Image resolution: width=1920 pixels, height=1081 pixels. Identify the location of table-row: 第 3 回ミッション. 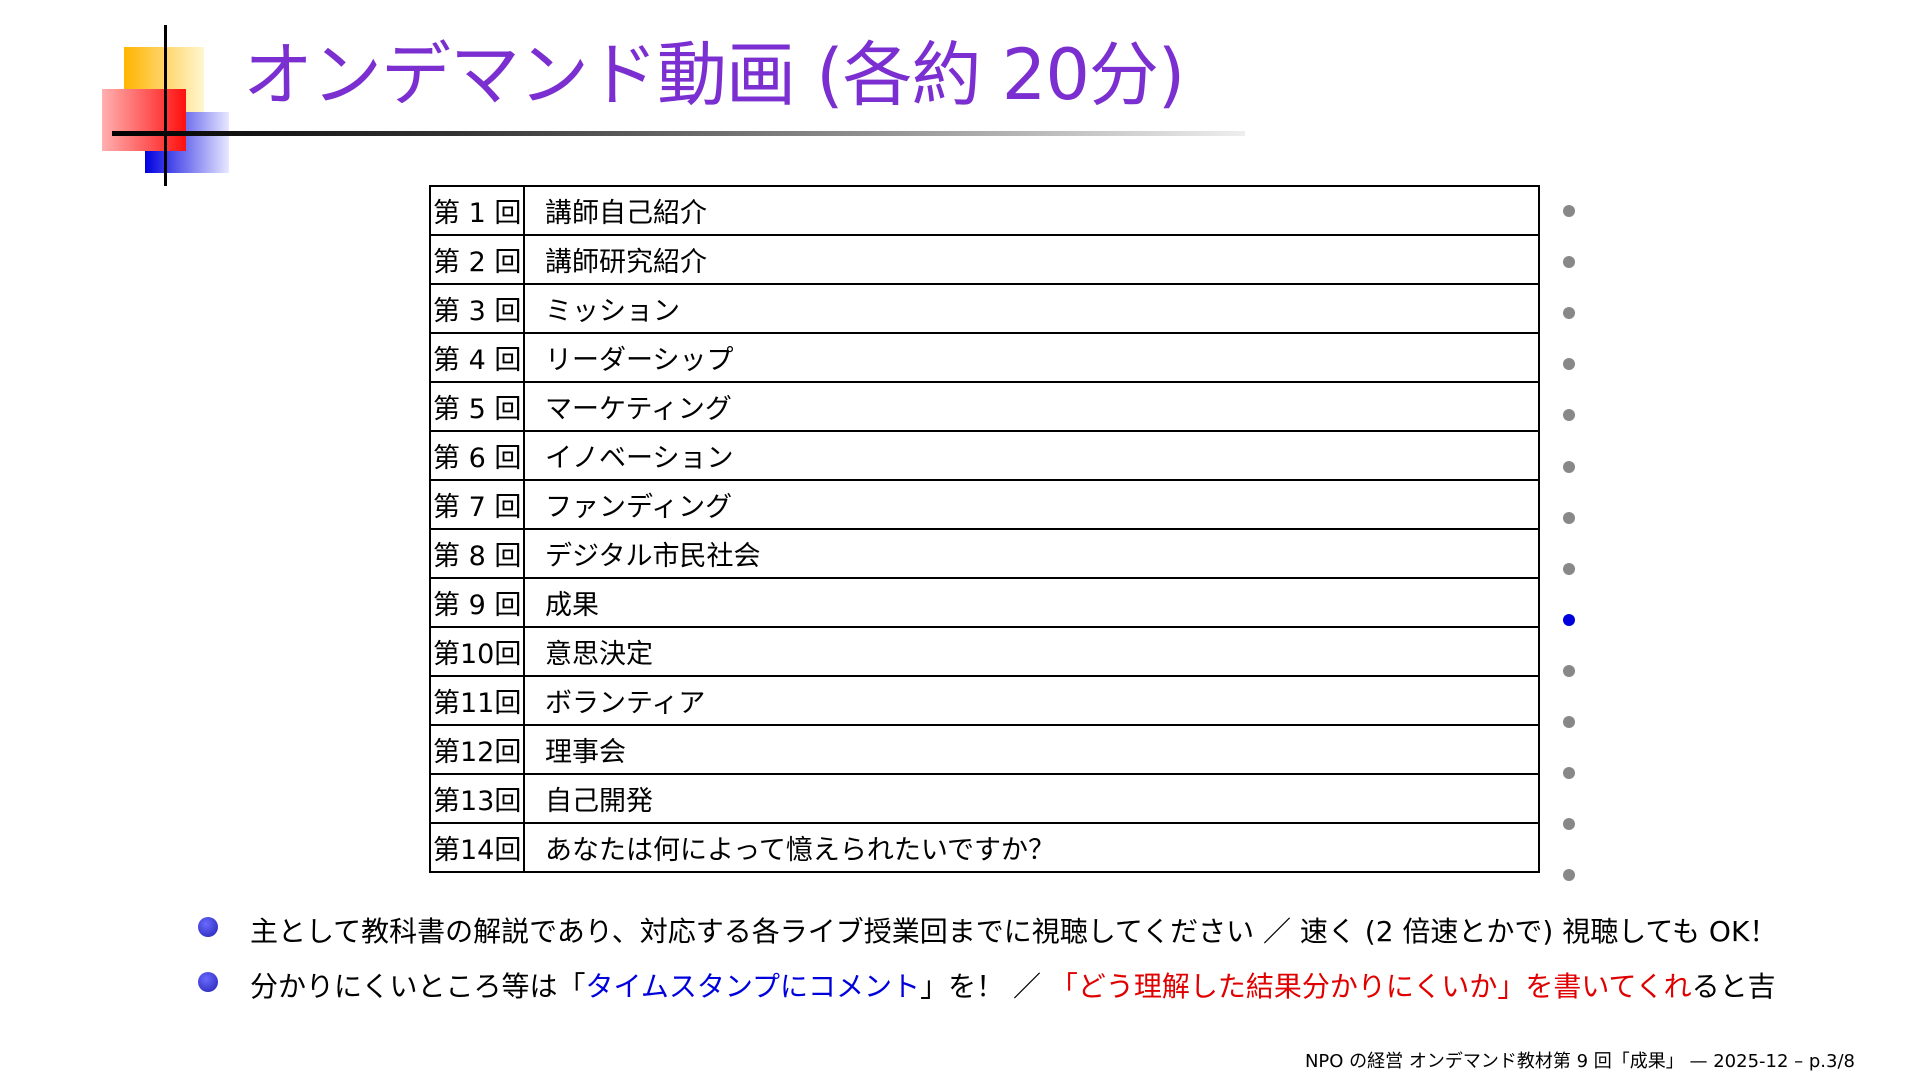
(984, 308).